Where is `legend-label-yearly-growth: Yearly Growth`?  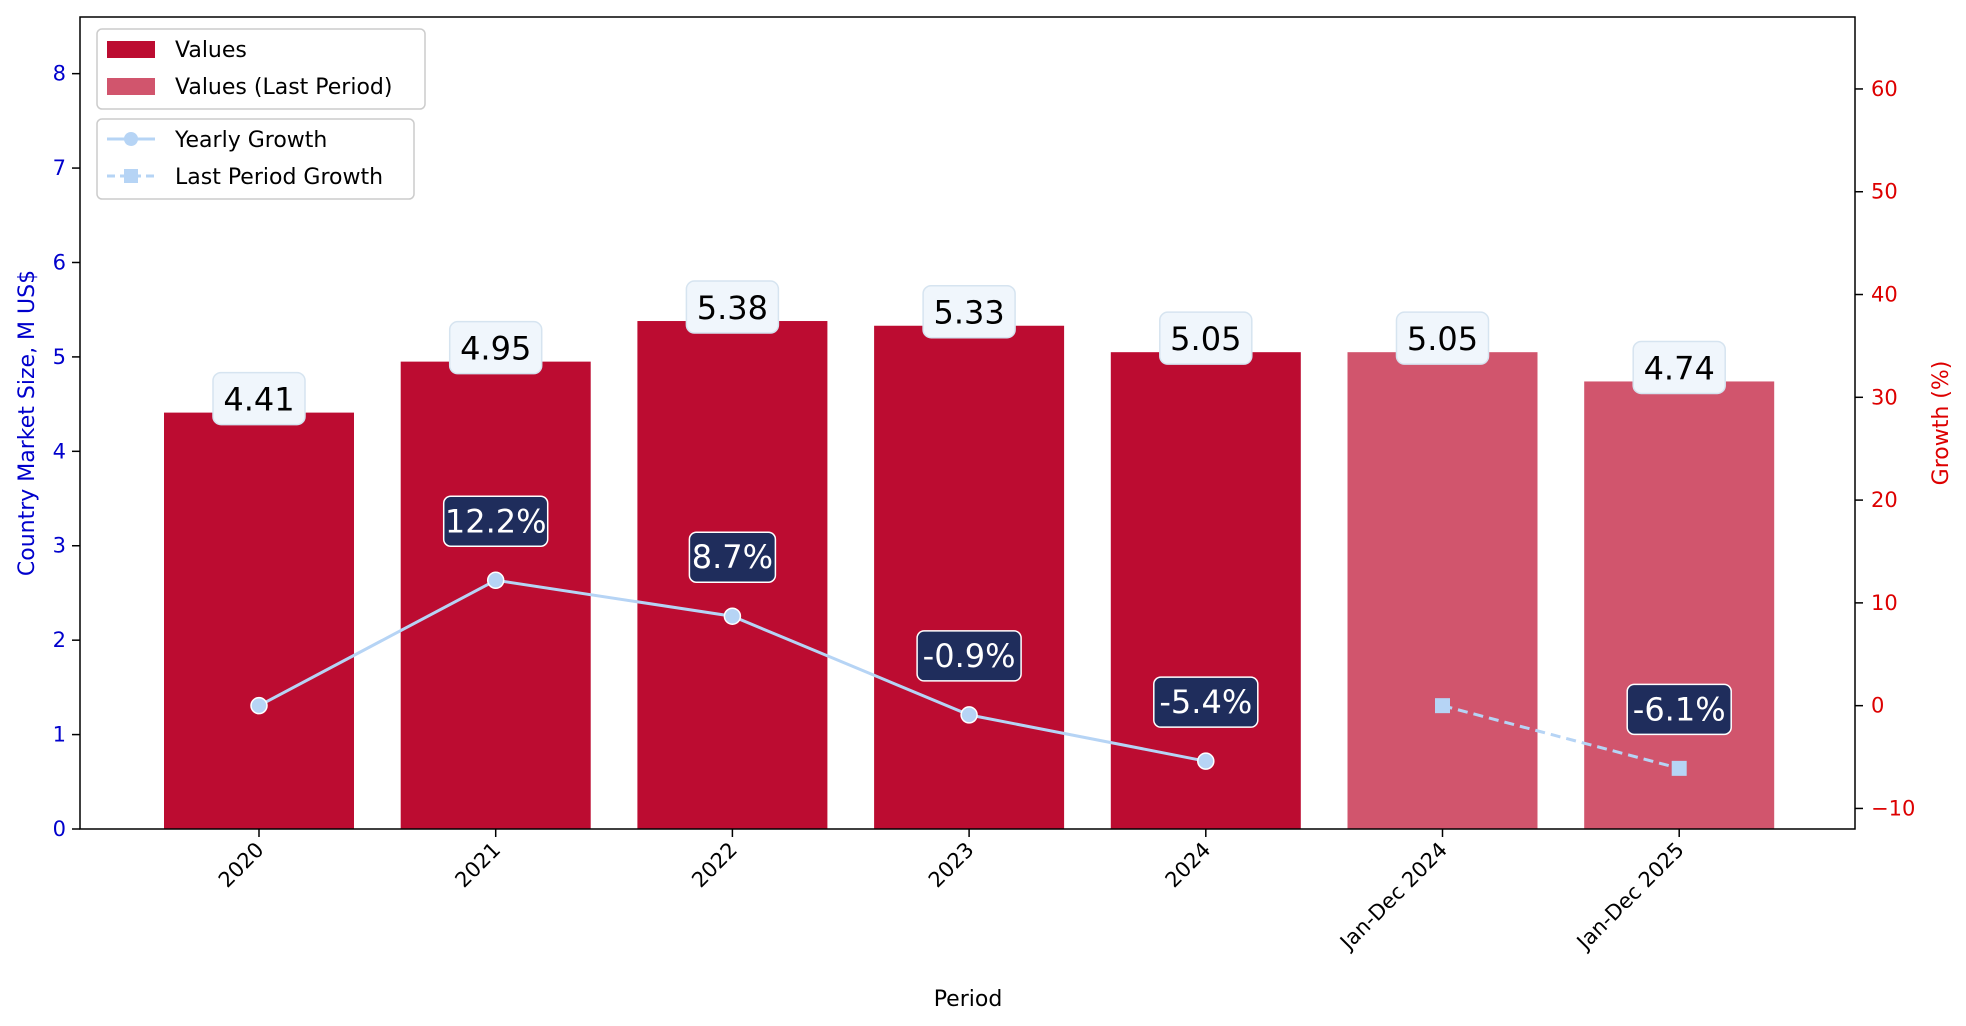
legend-label-yearly-growth: Yearly Growth is located at coordinates (250, 140).